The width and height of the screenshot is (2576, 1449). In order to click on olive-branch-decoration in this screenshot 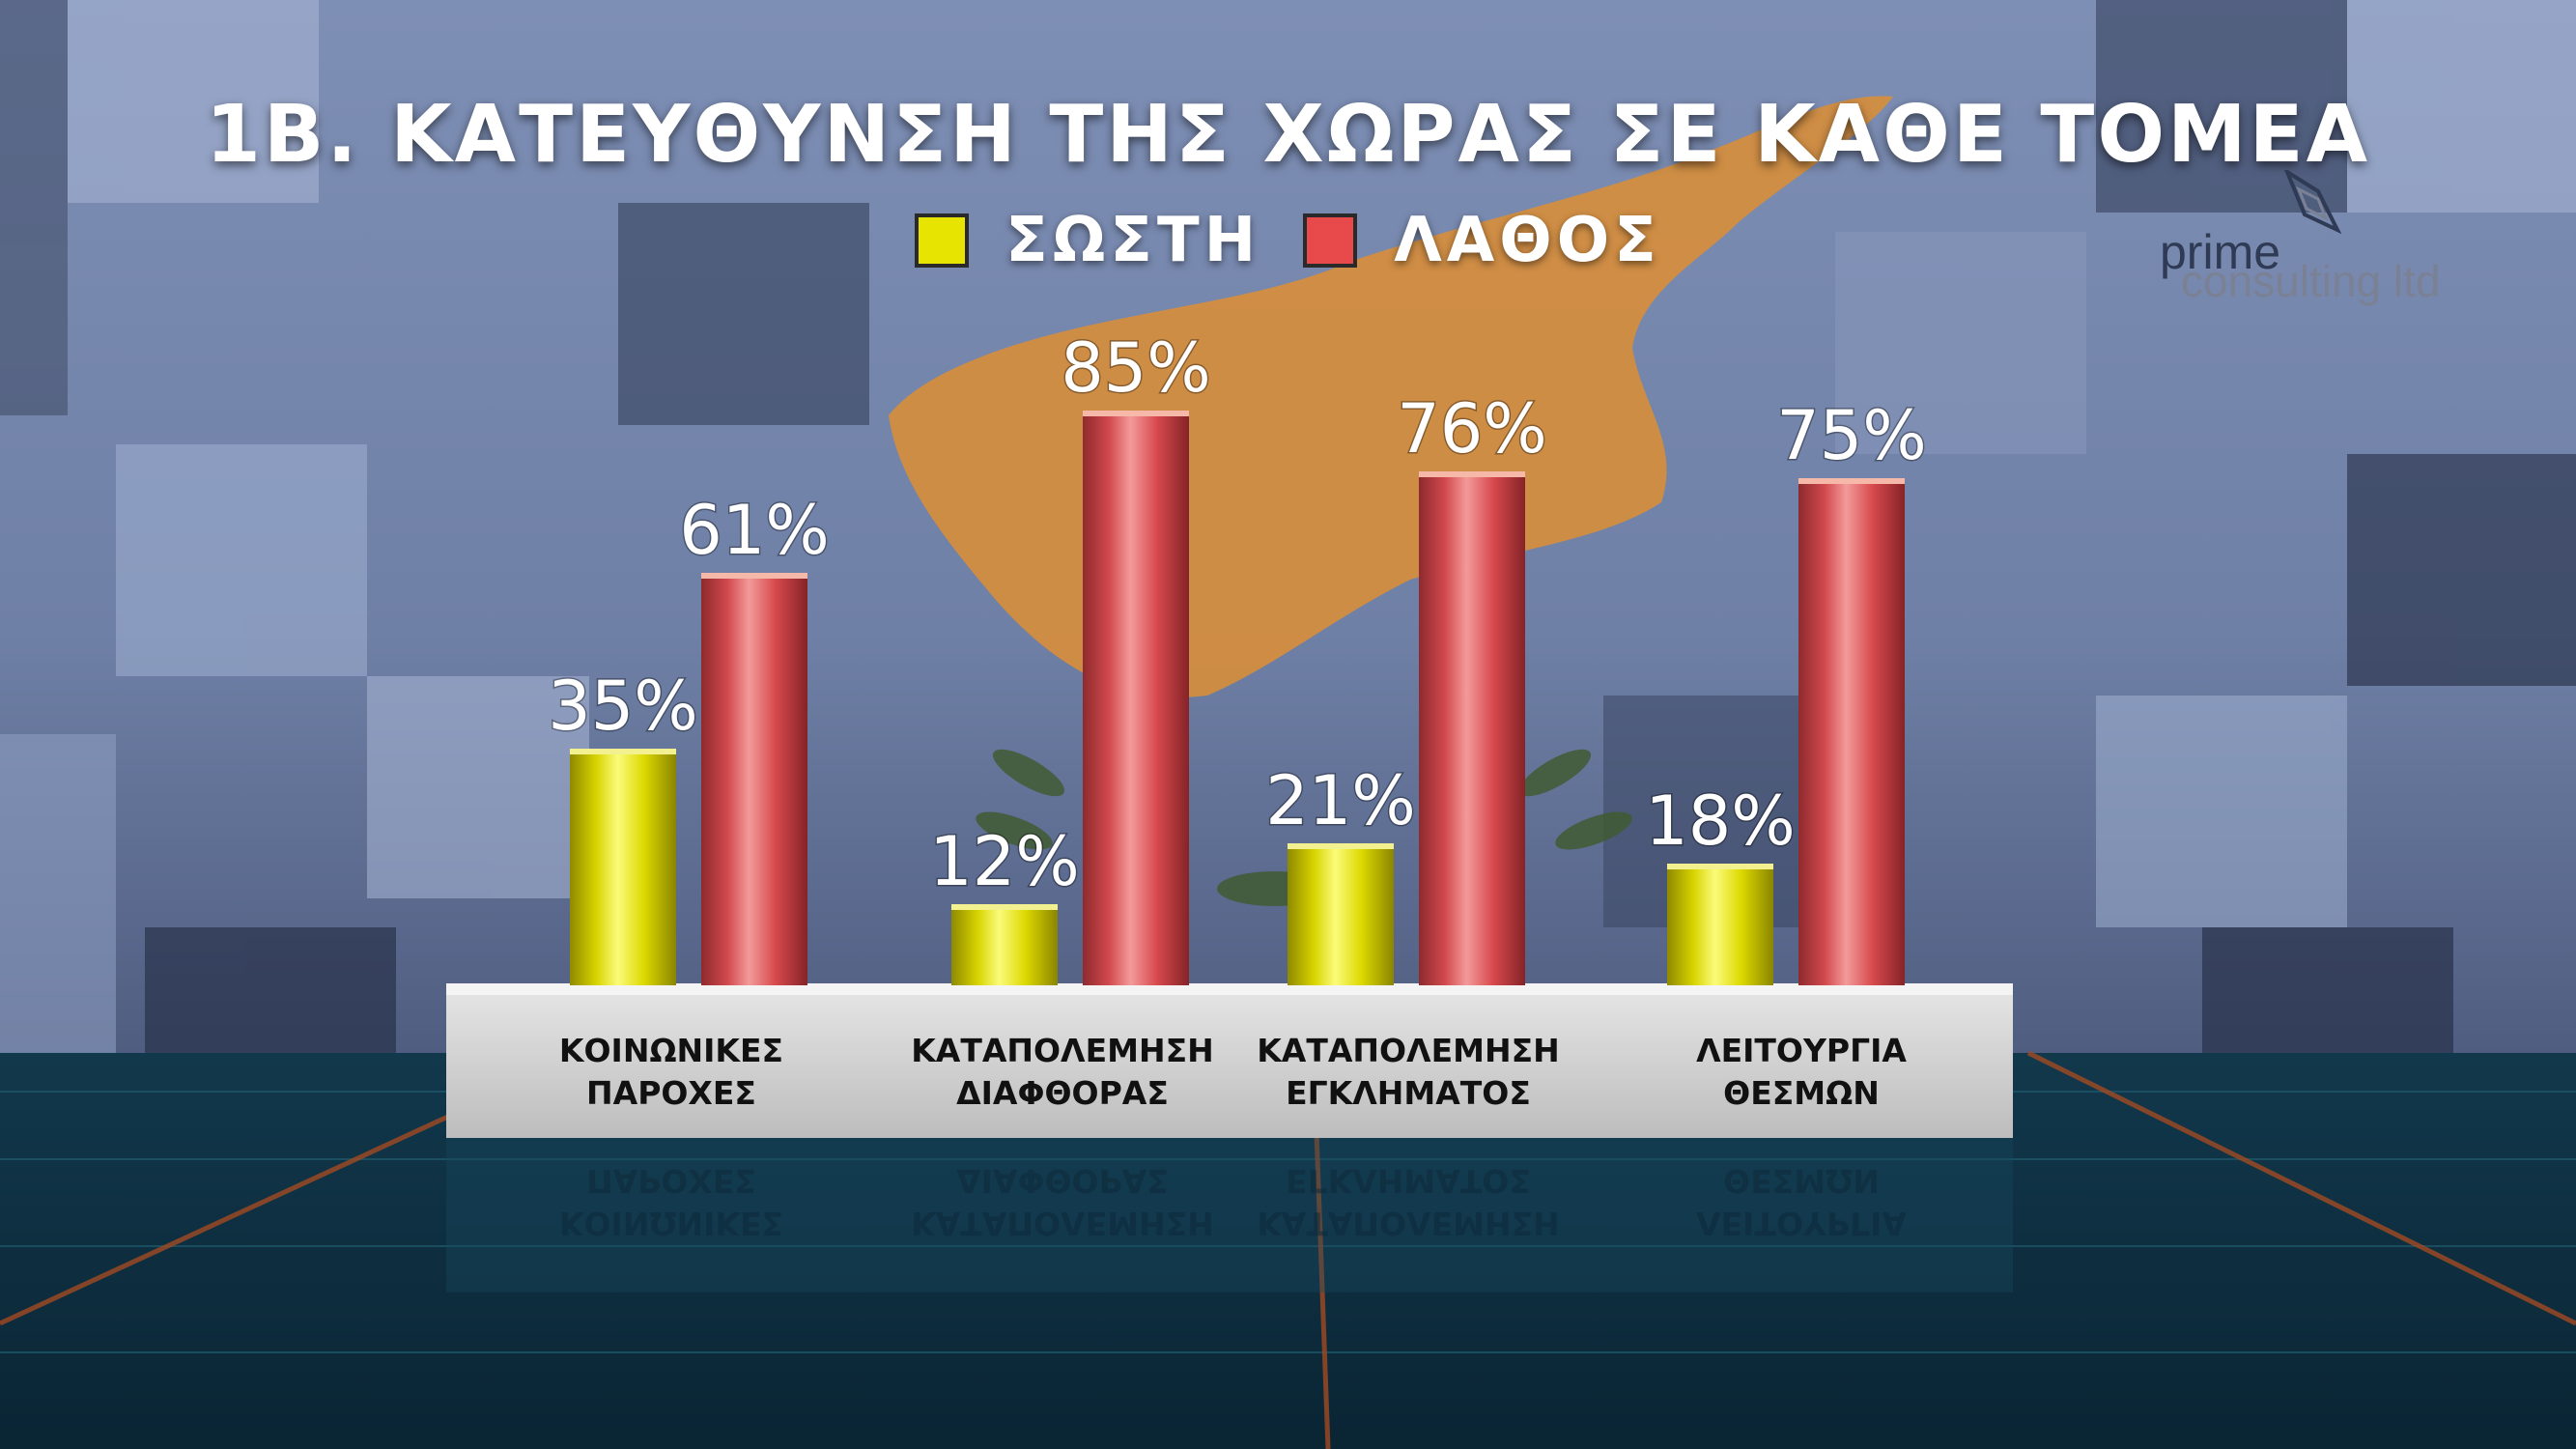, I will do `click(1304, 827)`.